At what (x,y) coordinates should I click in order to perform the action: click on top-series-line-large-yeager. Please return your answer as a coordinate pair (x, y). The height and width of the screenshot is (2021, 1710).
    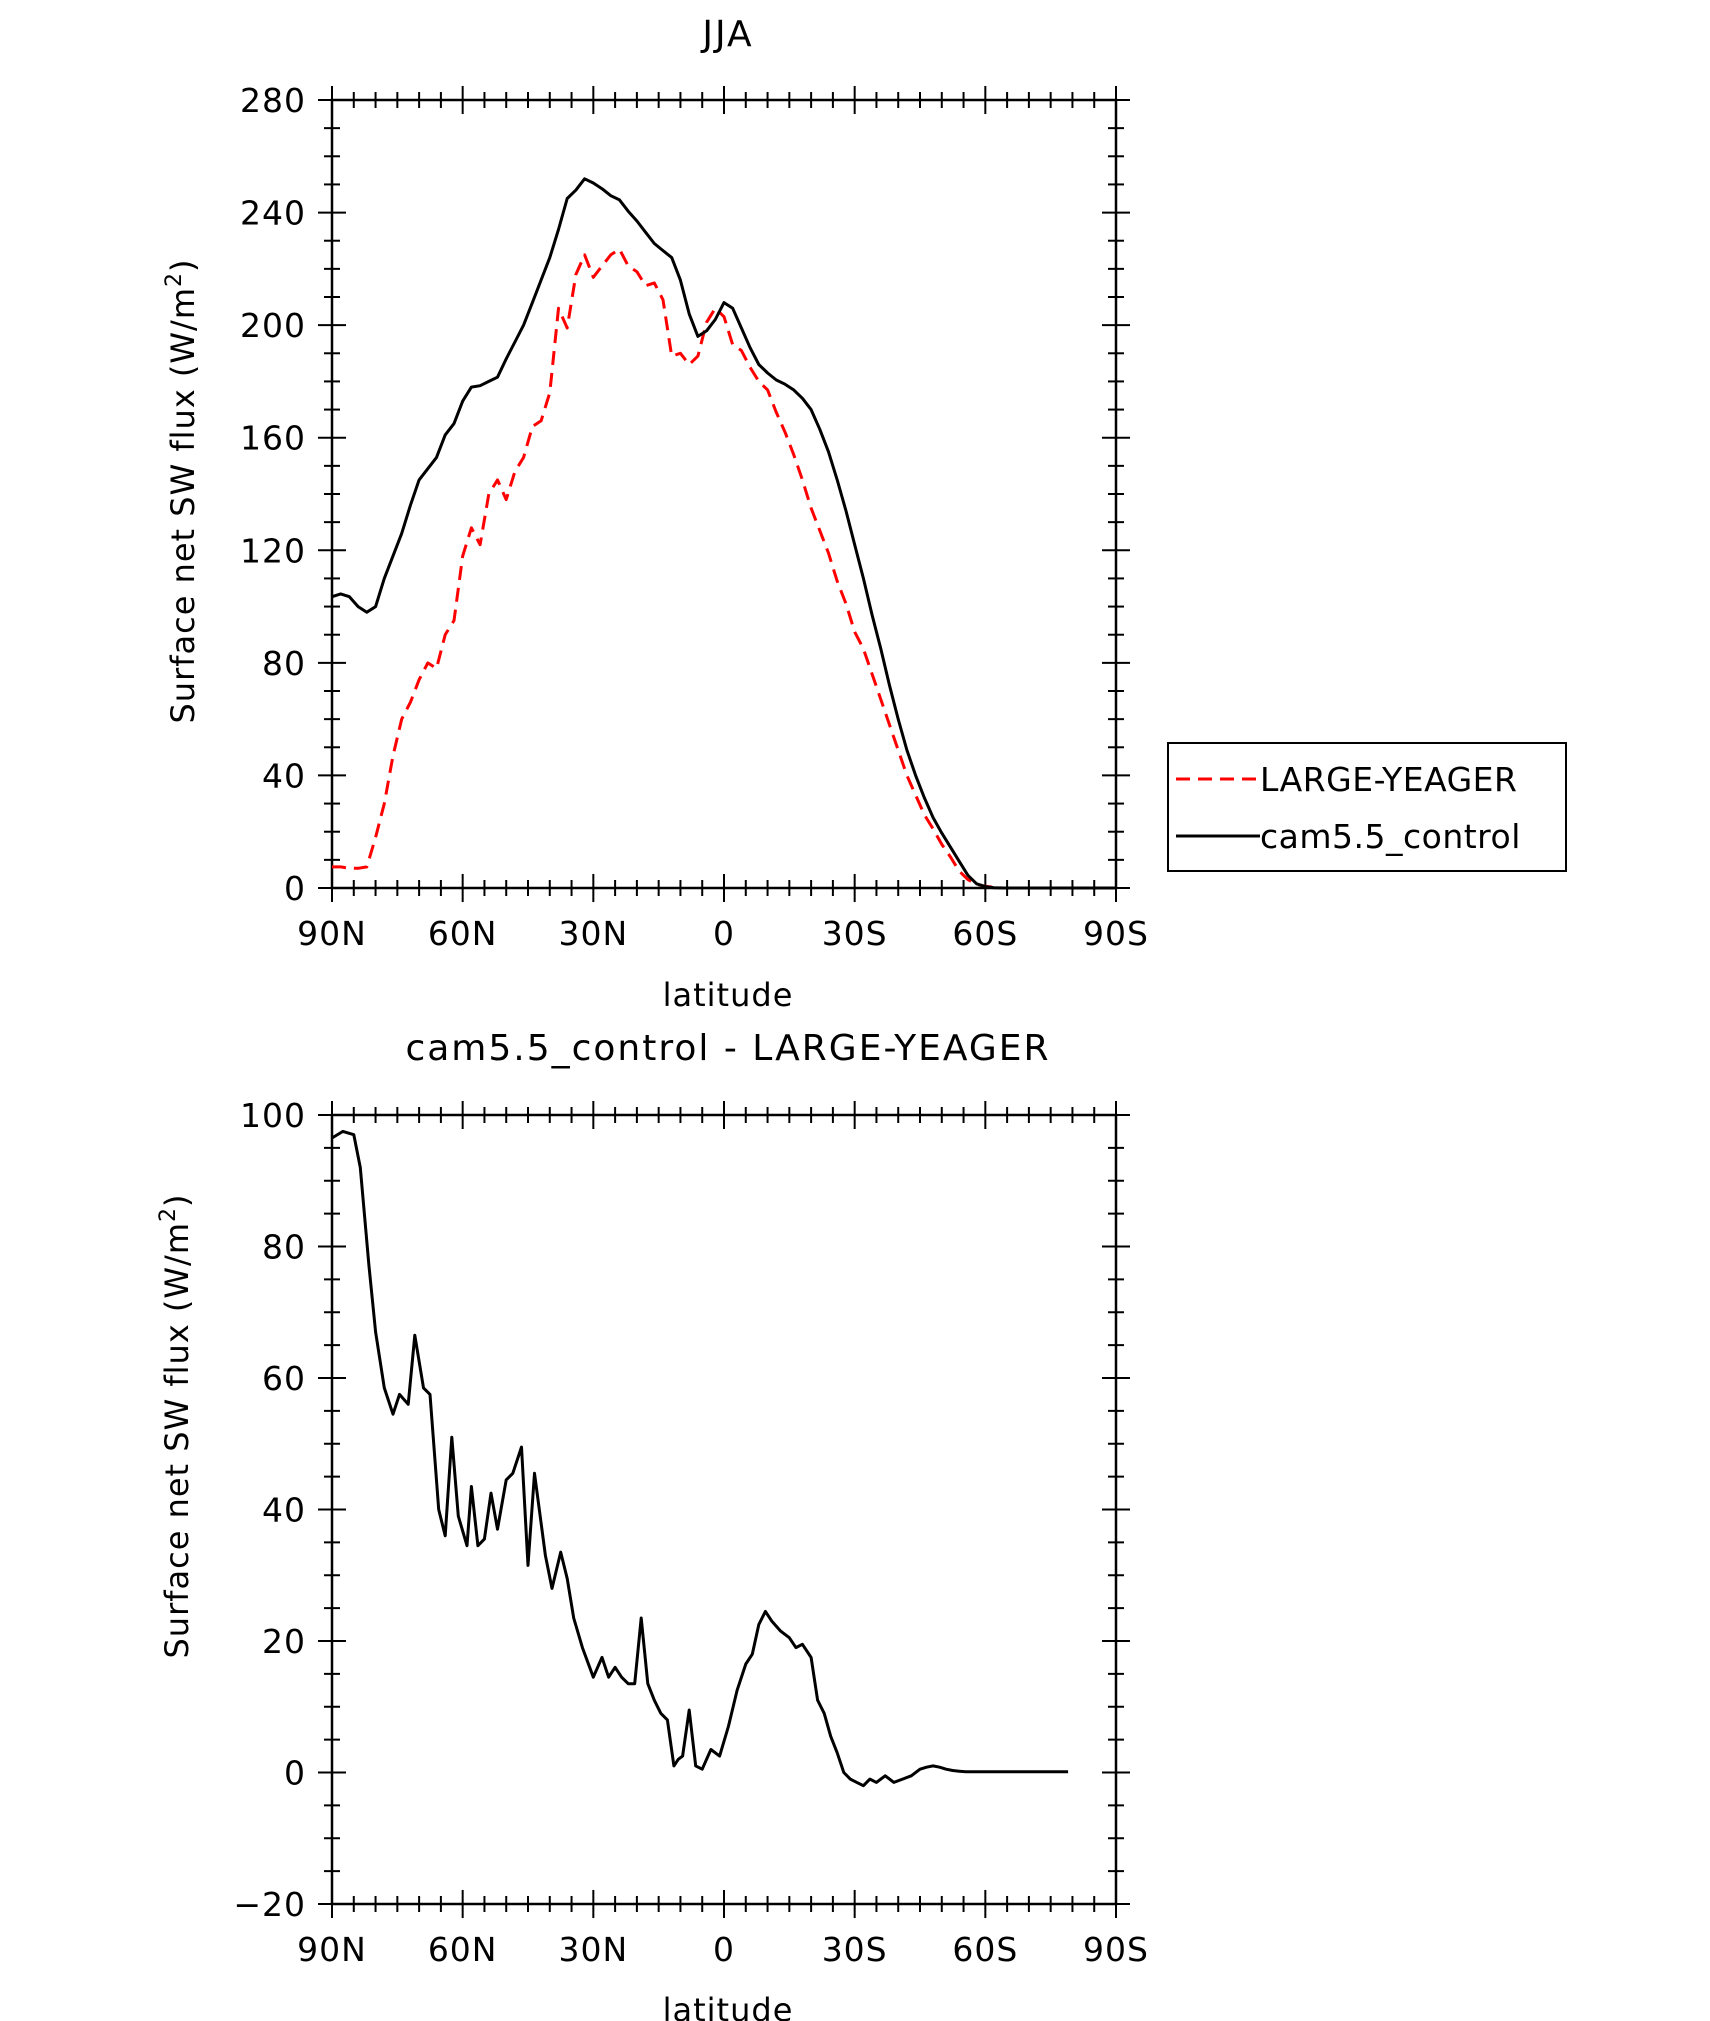
    Looking at the image, I should click on (724, 568).